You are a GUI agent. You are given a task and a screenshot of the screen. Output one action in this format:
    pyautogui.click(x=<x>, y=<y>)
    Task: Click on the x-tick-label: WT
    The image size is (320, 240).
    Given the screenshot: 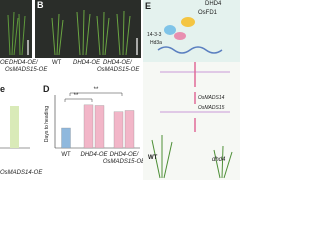 What is the action you would take?
    pyautogui.click(x=66, y=155)
    